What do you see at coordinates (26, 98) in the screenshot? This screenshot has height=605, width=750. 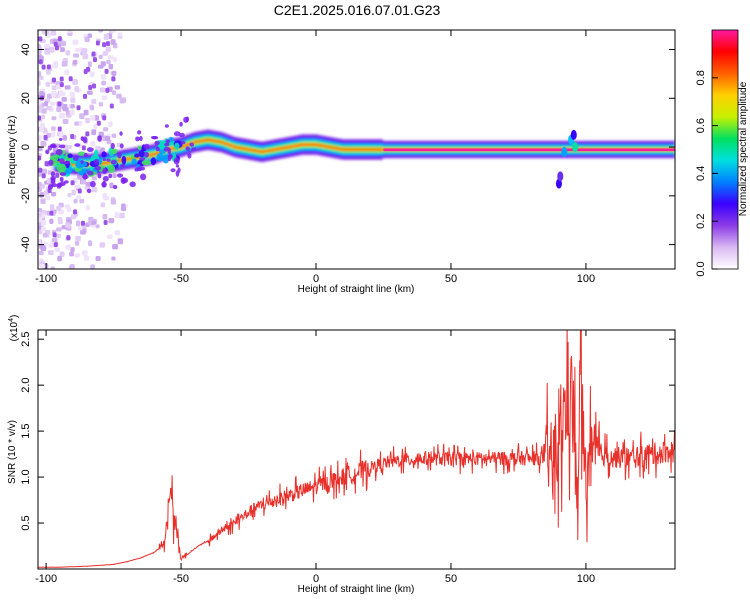 I see `heatmap-y-tick-label: 20` at bounding box center [26, 98].